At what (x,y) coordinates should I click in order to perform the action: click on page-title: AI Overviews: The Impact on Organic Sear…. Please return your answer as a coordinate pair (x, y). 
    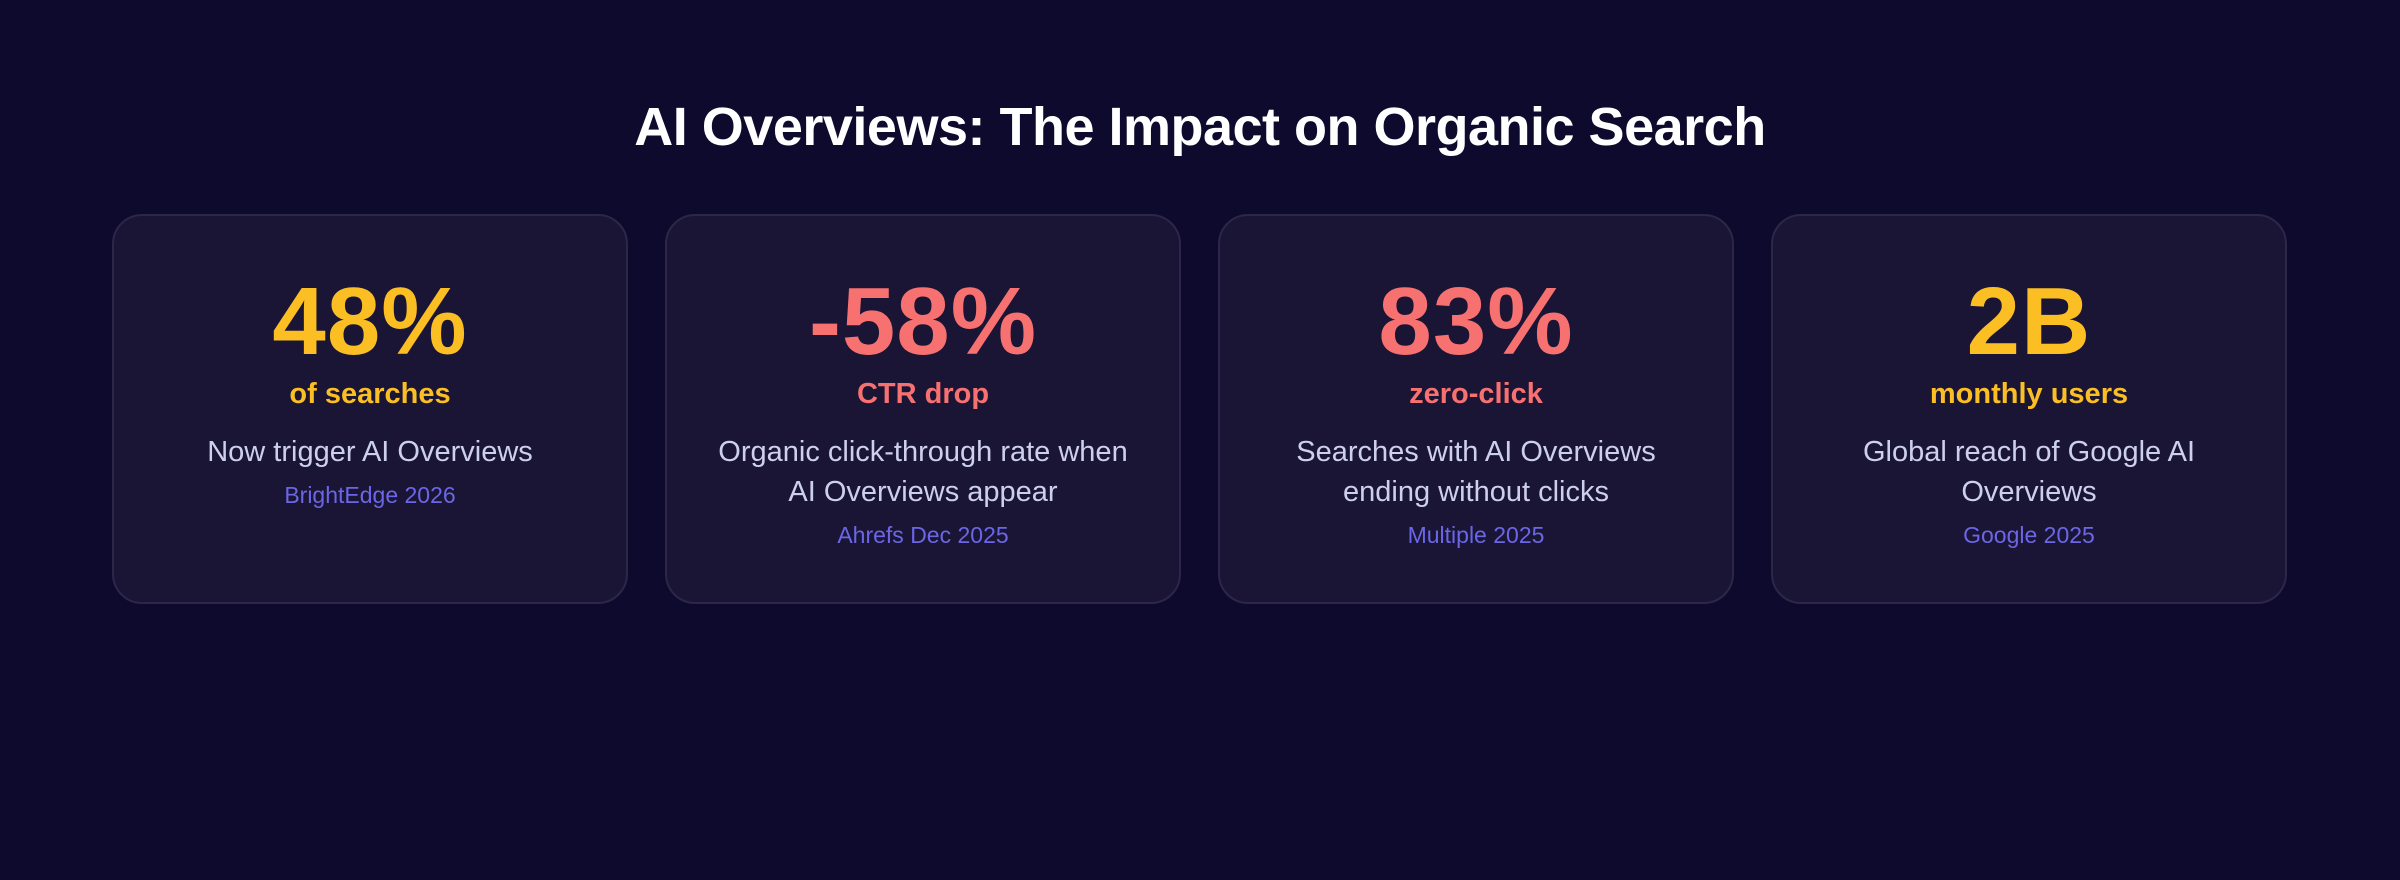
    Looking at the image, I should click on (1200, 127).